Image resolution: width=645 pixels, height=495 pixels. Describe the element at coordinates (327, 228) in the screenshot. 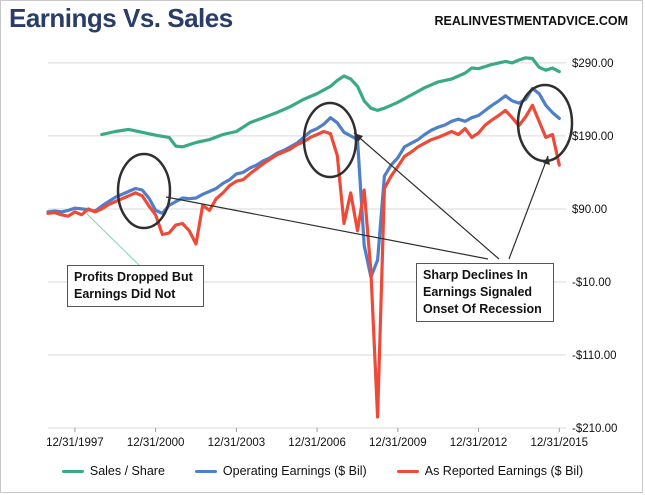

I see `annotation-arrow-center` at that location.